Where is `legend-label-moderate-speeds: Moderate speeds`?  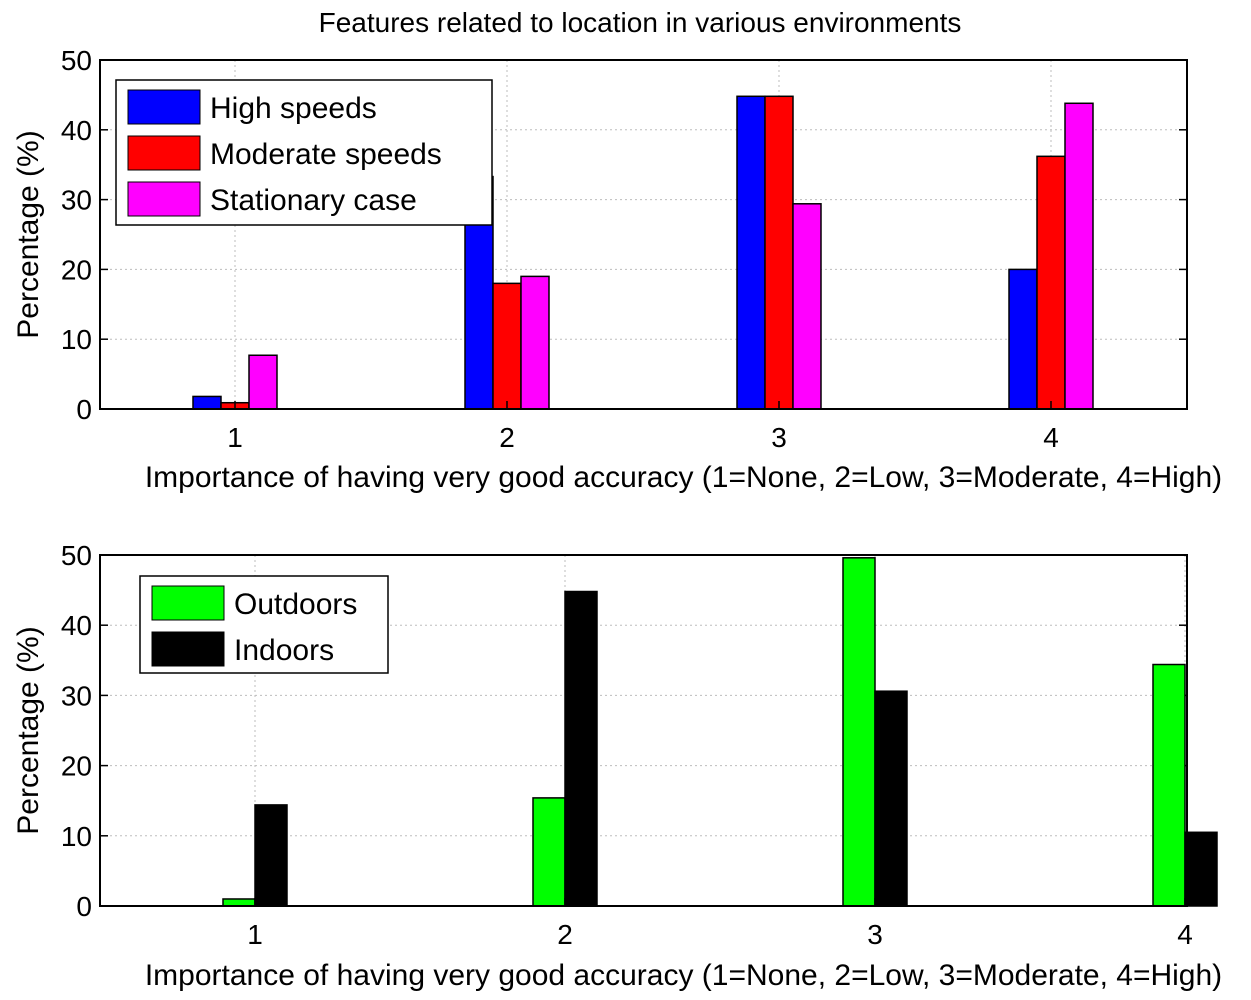 legend-label-moderate-speeds: Moderate speeds is located at coordinates (326, 154).